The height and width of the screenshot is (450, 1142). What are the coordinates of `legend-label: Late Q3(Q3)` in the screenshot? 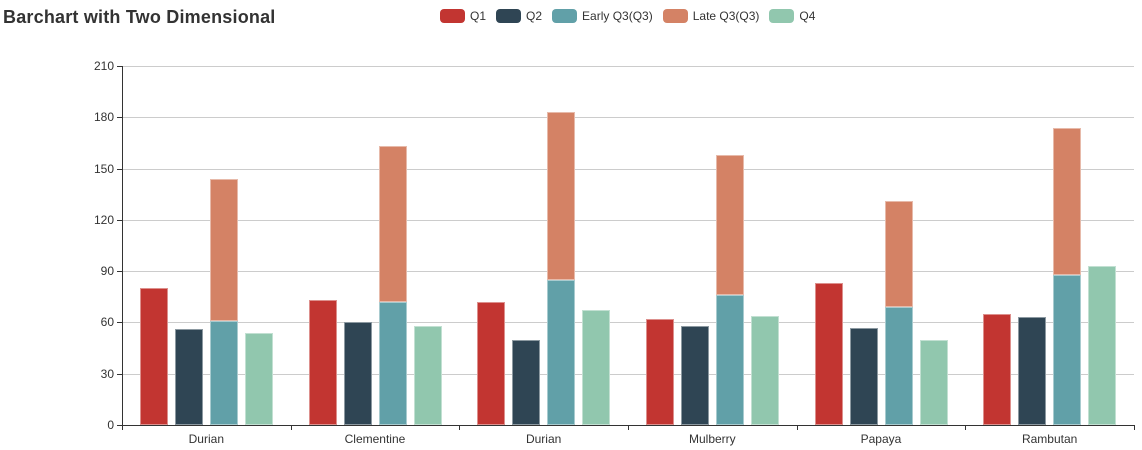 It's located at (726, 16).